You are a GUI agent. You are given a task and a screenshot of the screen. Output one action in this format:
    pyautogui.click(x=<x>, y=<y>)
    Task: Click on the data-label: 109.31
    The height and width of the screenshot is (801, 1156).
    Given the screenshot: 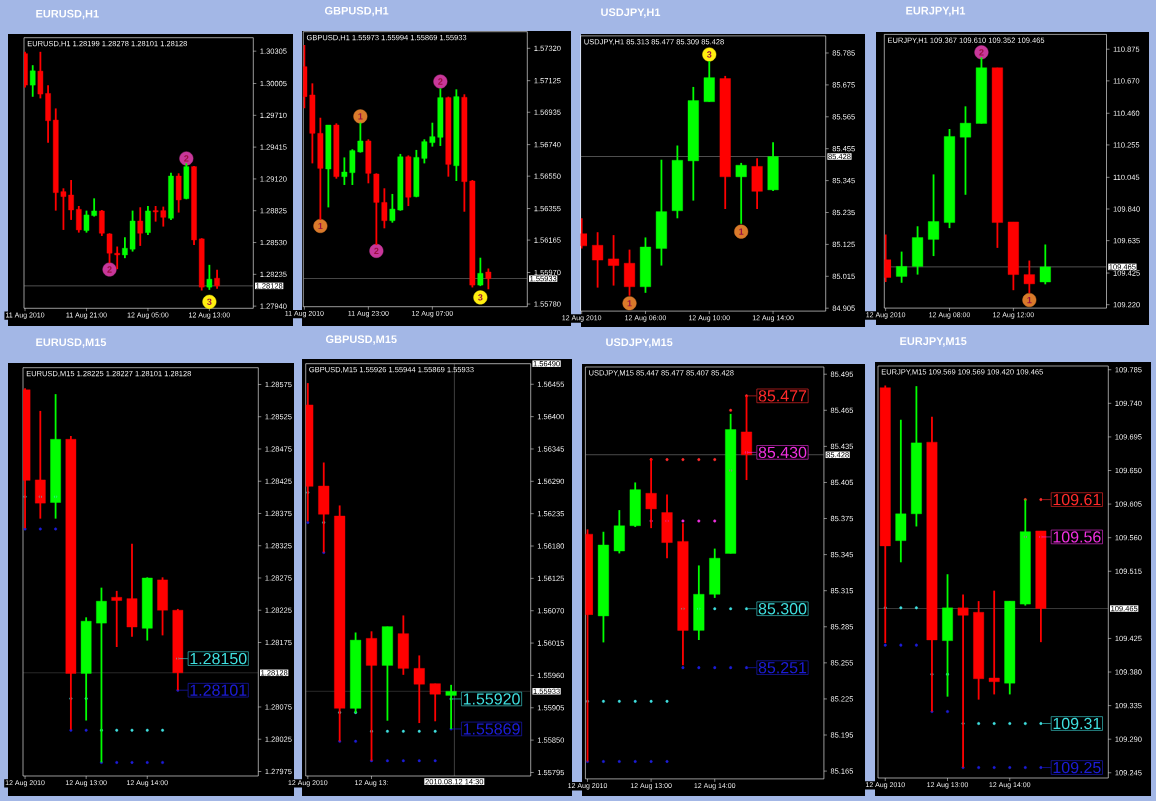 What is the action you would take?
    pyautogui.click(x=1077, y=723)
    